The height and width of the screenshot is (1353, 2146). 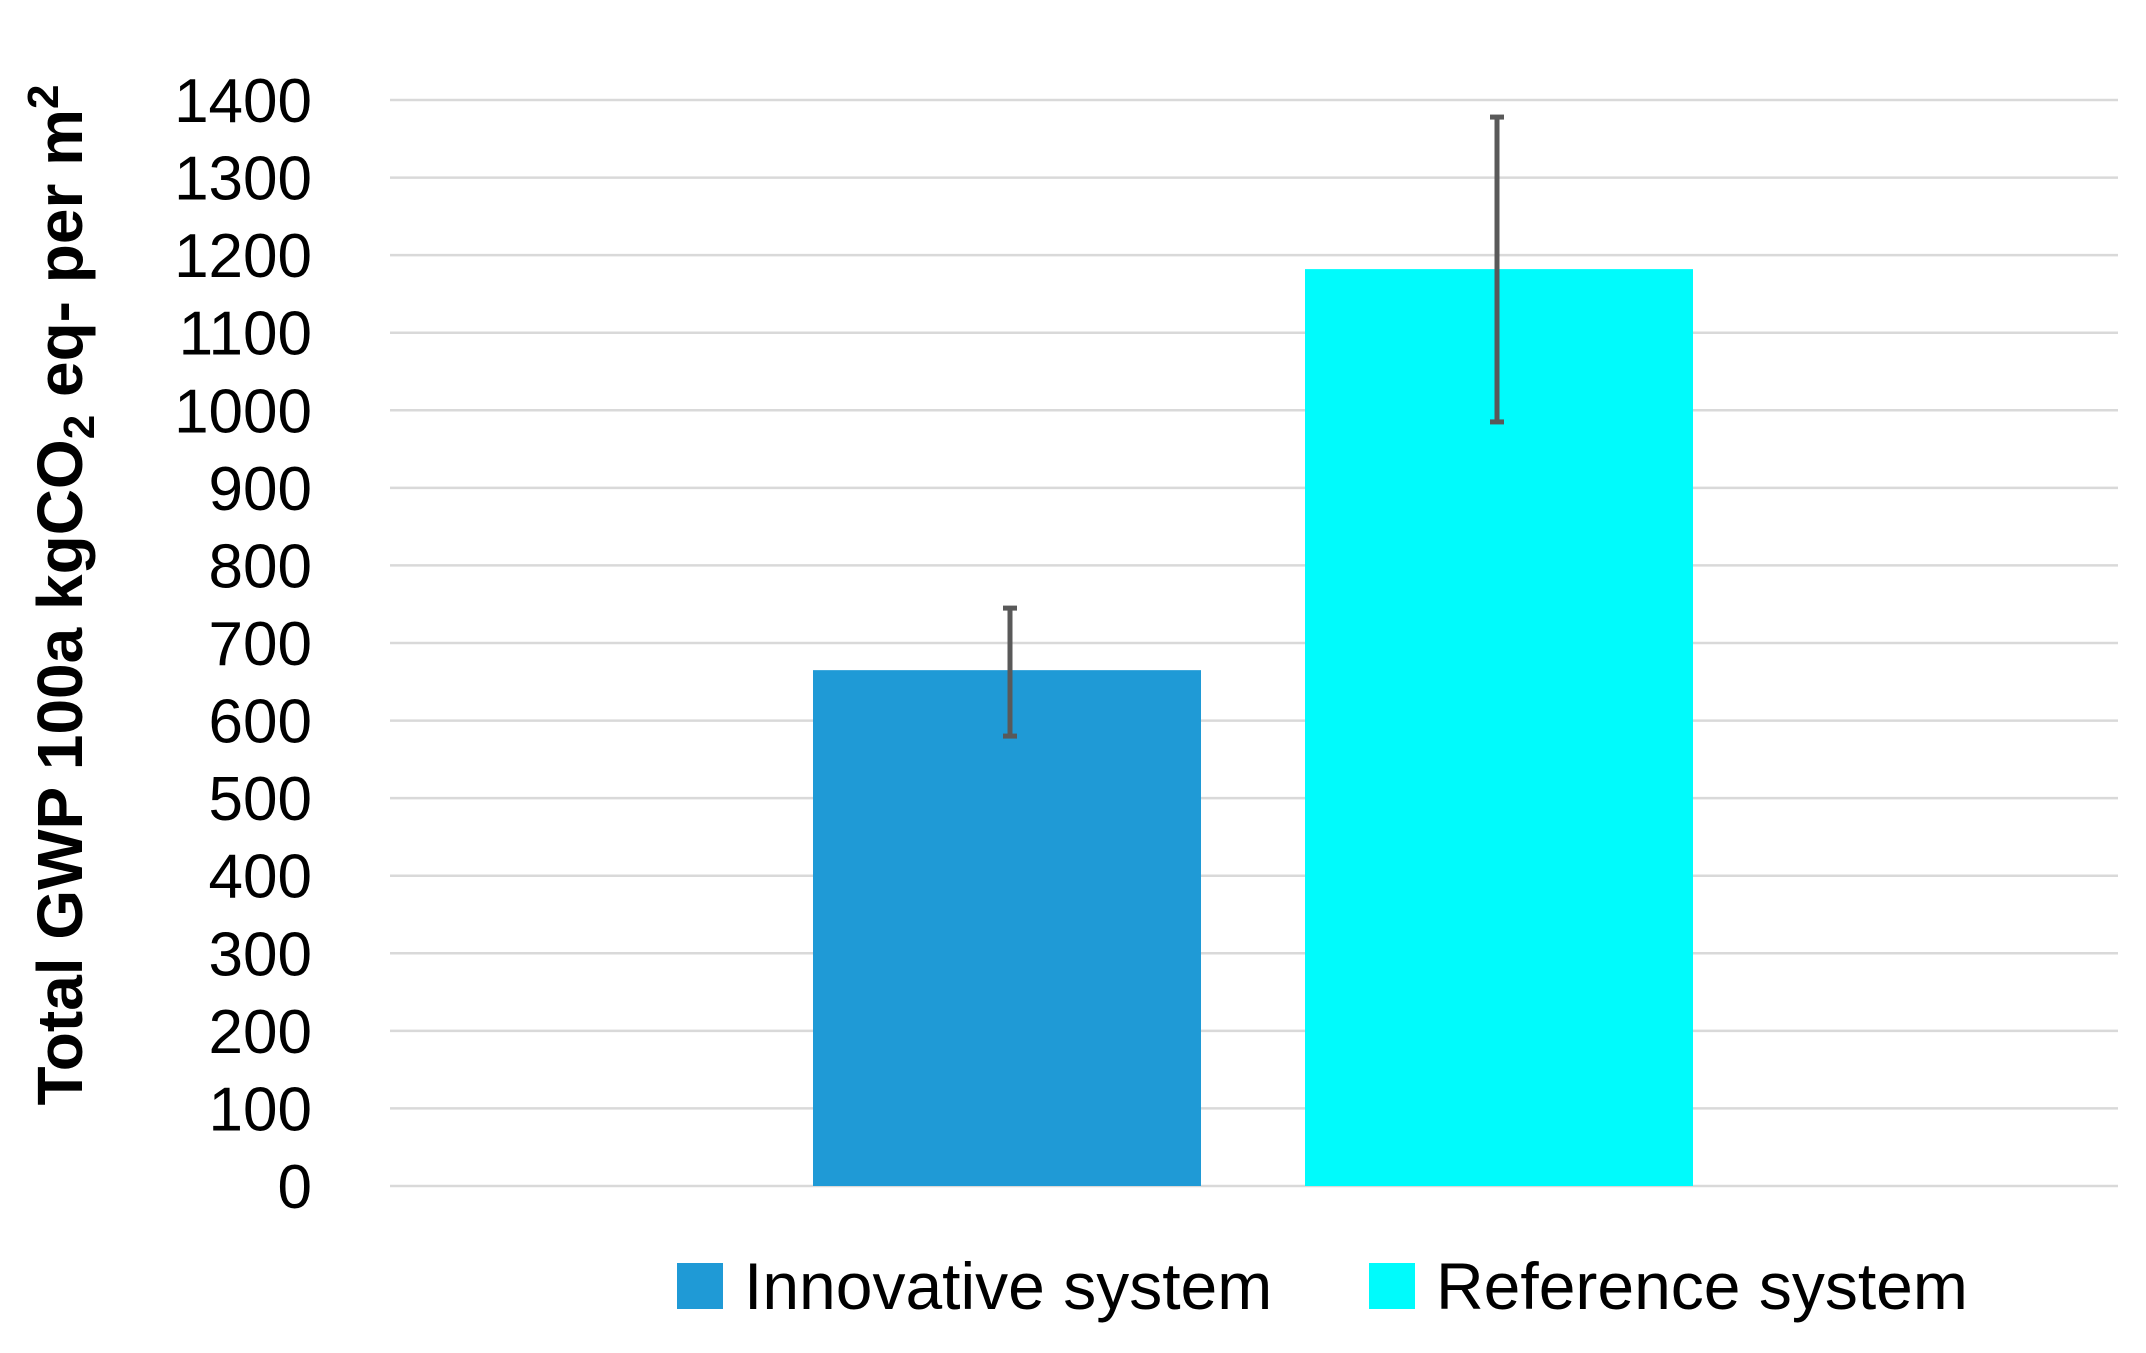 I want to click on y-tick-label: 100, so click(x=260, y=1109).